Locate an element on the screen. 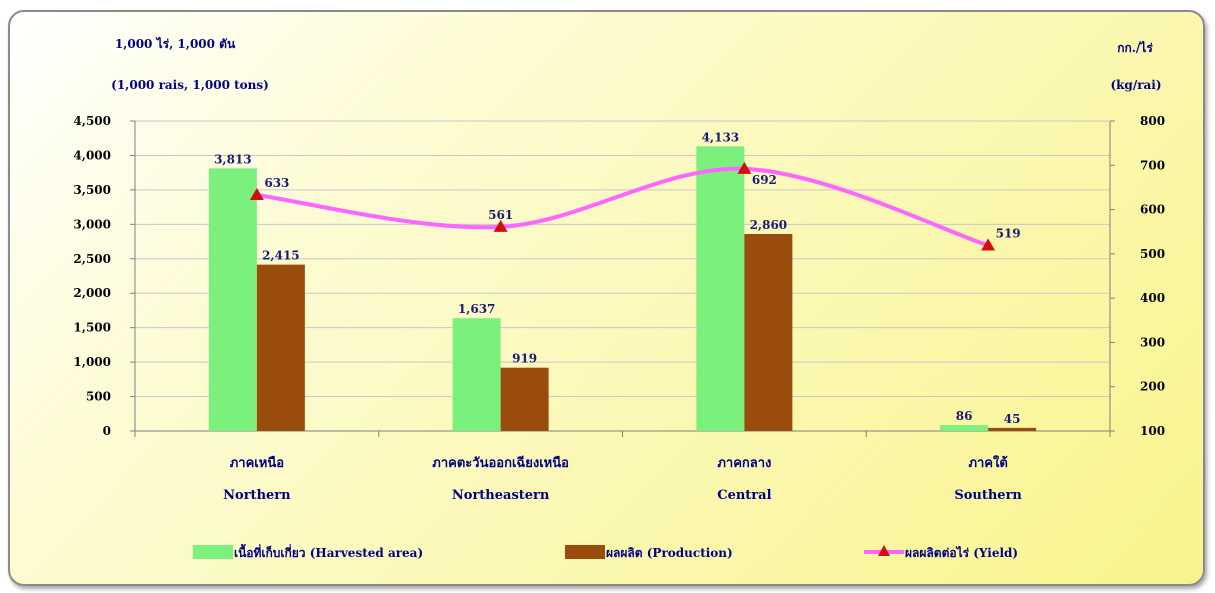  left-axis-tick-label: 4,000 is located at coordinates (92, 155).